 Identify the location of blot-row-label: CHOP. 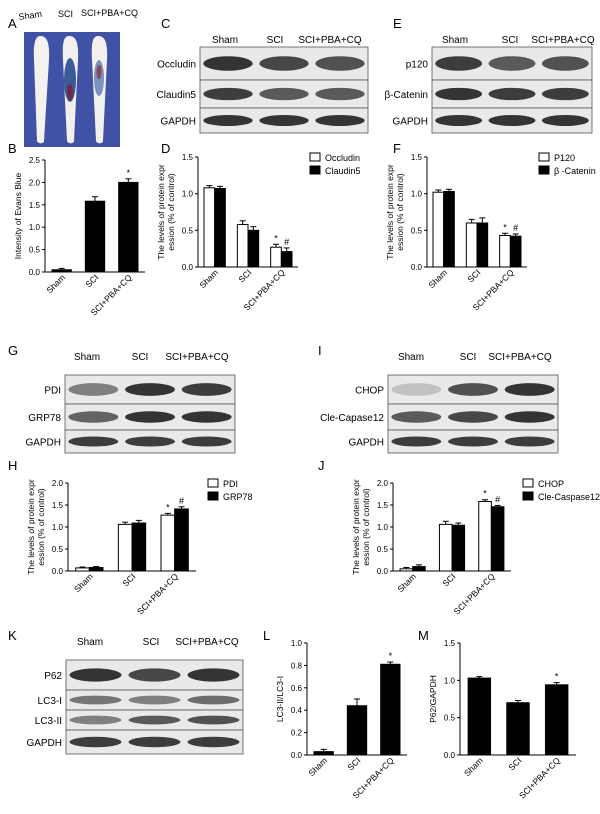
(369, 391).